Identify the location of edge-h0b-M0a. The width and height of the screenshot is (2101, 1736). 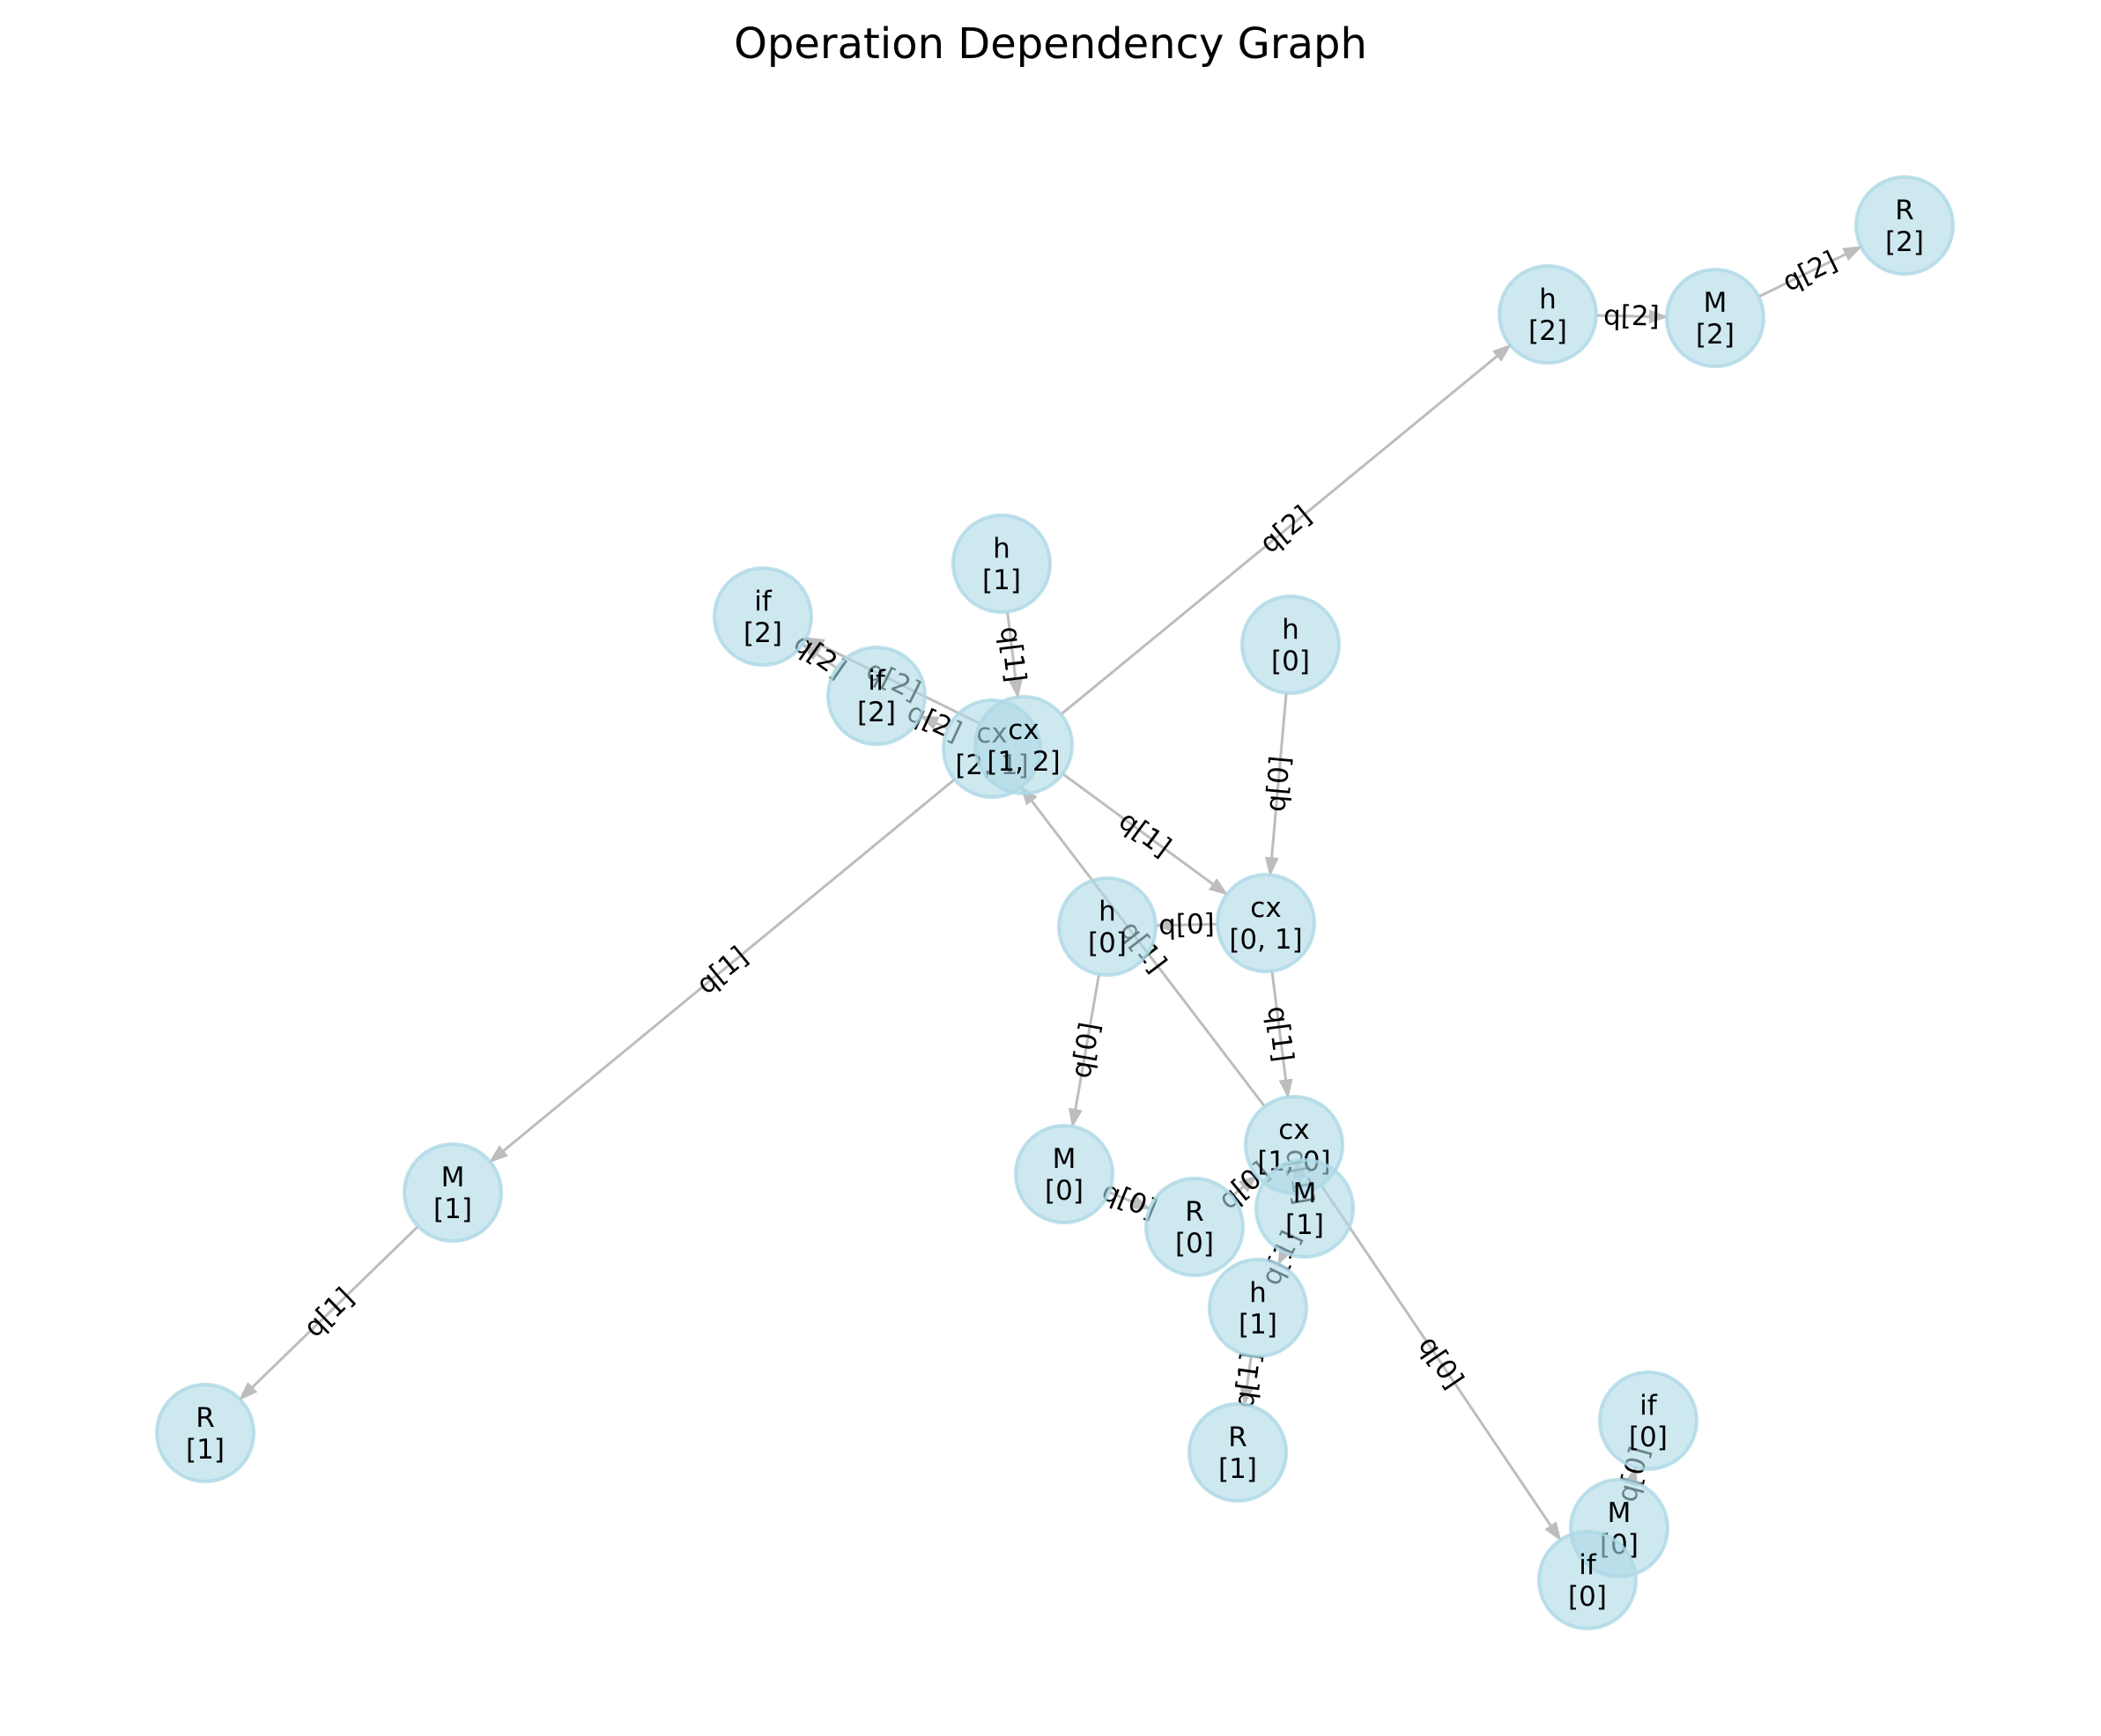
(1085, 1050).